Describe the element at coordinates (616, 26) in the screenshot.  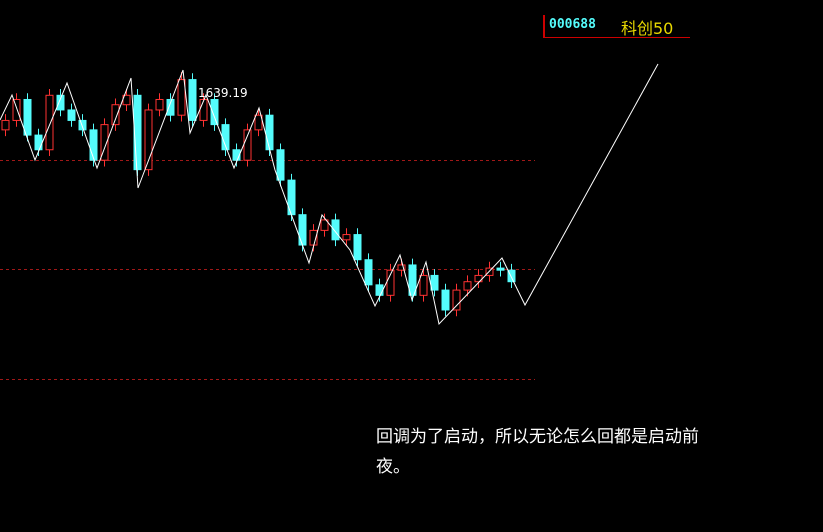
I see `symbol-badge: 000688 科创50` at that location.